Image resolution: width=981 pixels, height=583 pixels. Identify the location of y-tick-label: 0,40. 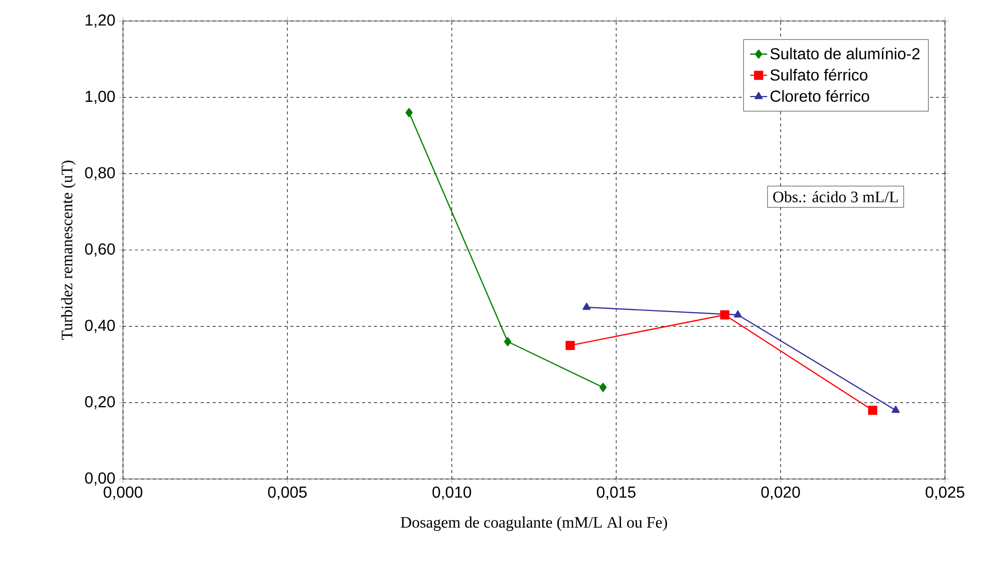
(100, 326).